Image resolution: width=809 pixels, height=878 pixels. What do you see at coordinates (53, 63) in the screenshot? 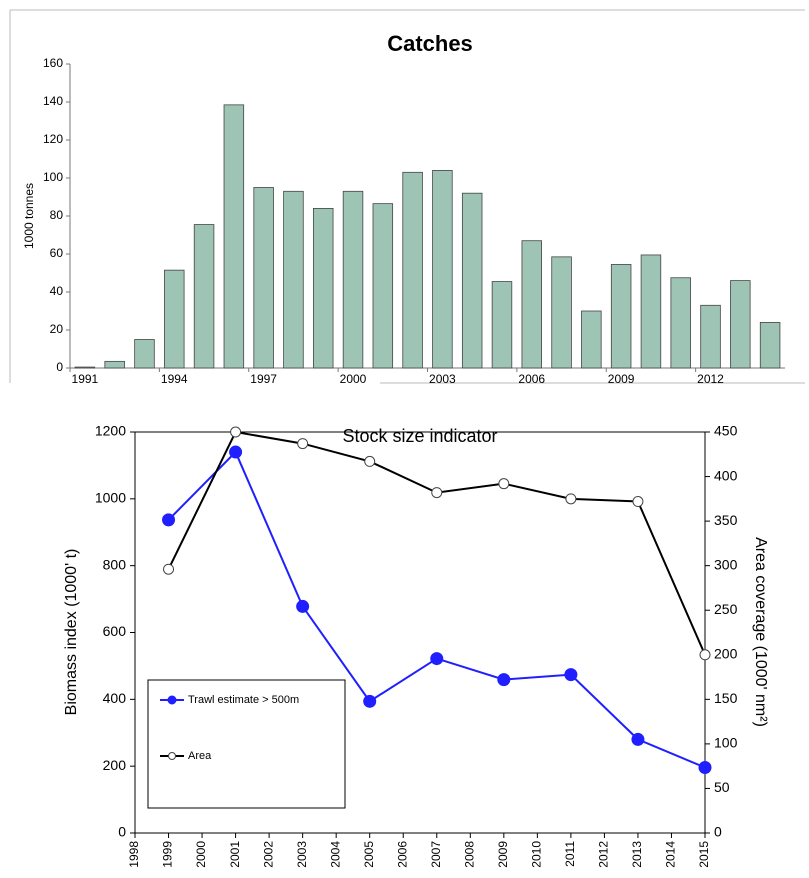
I see `y-tick-label: 160` at bounding box center [53, 63].